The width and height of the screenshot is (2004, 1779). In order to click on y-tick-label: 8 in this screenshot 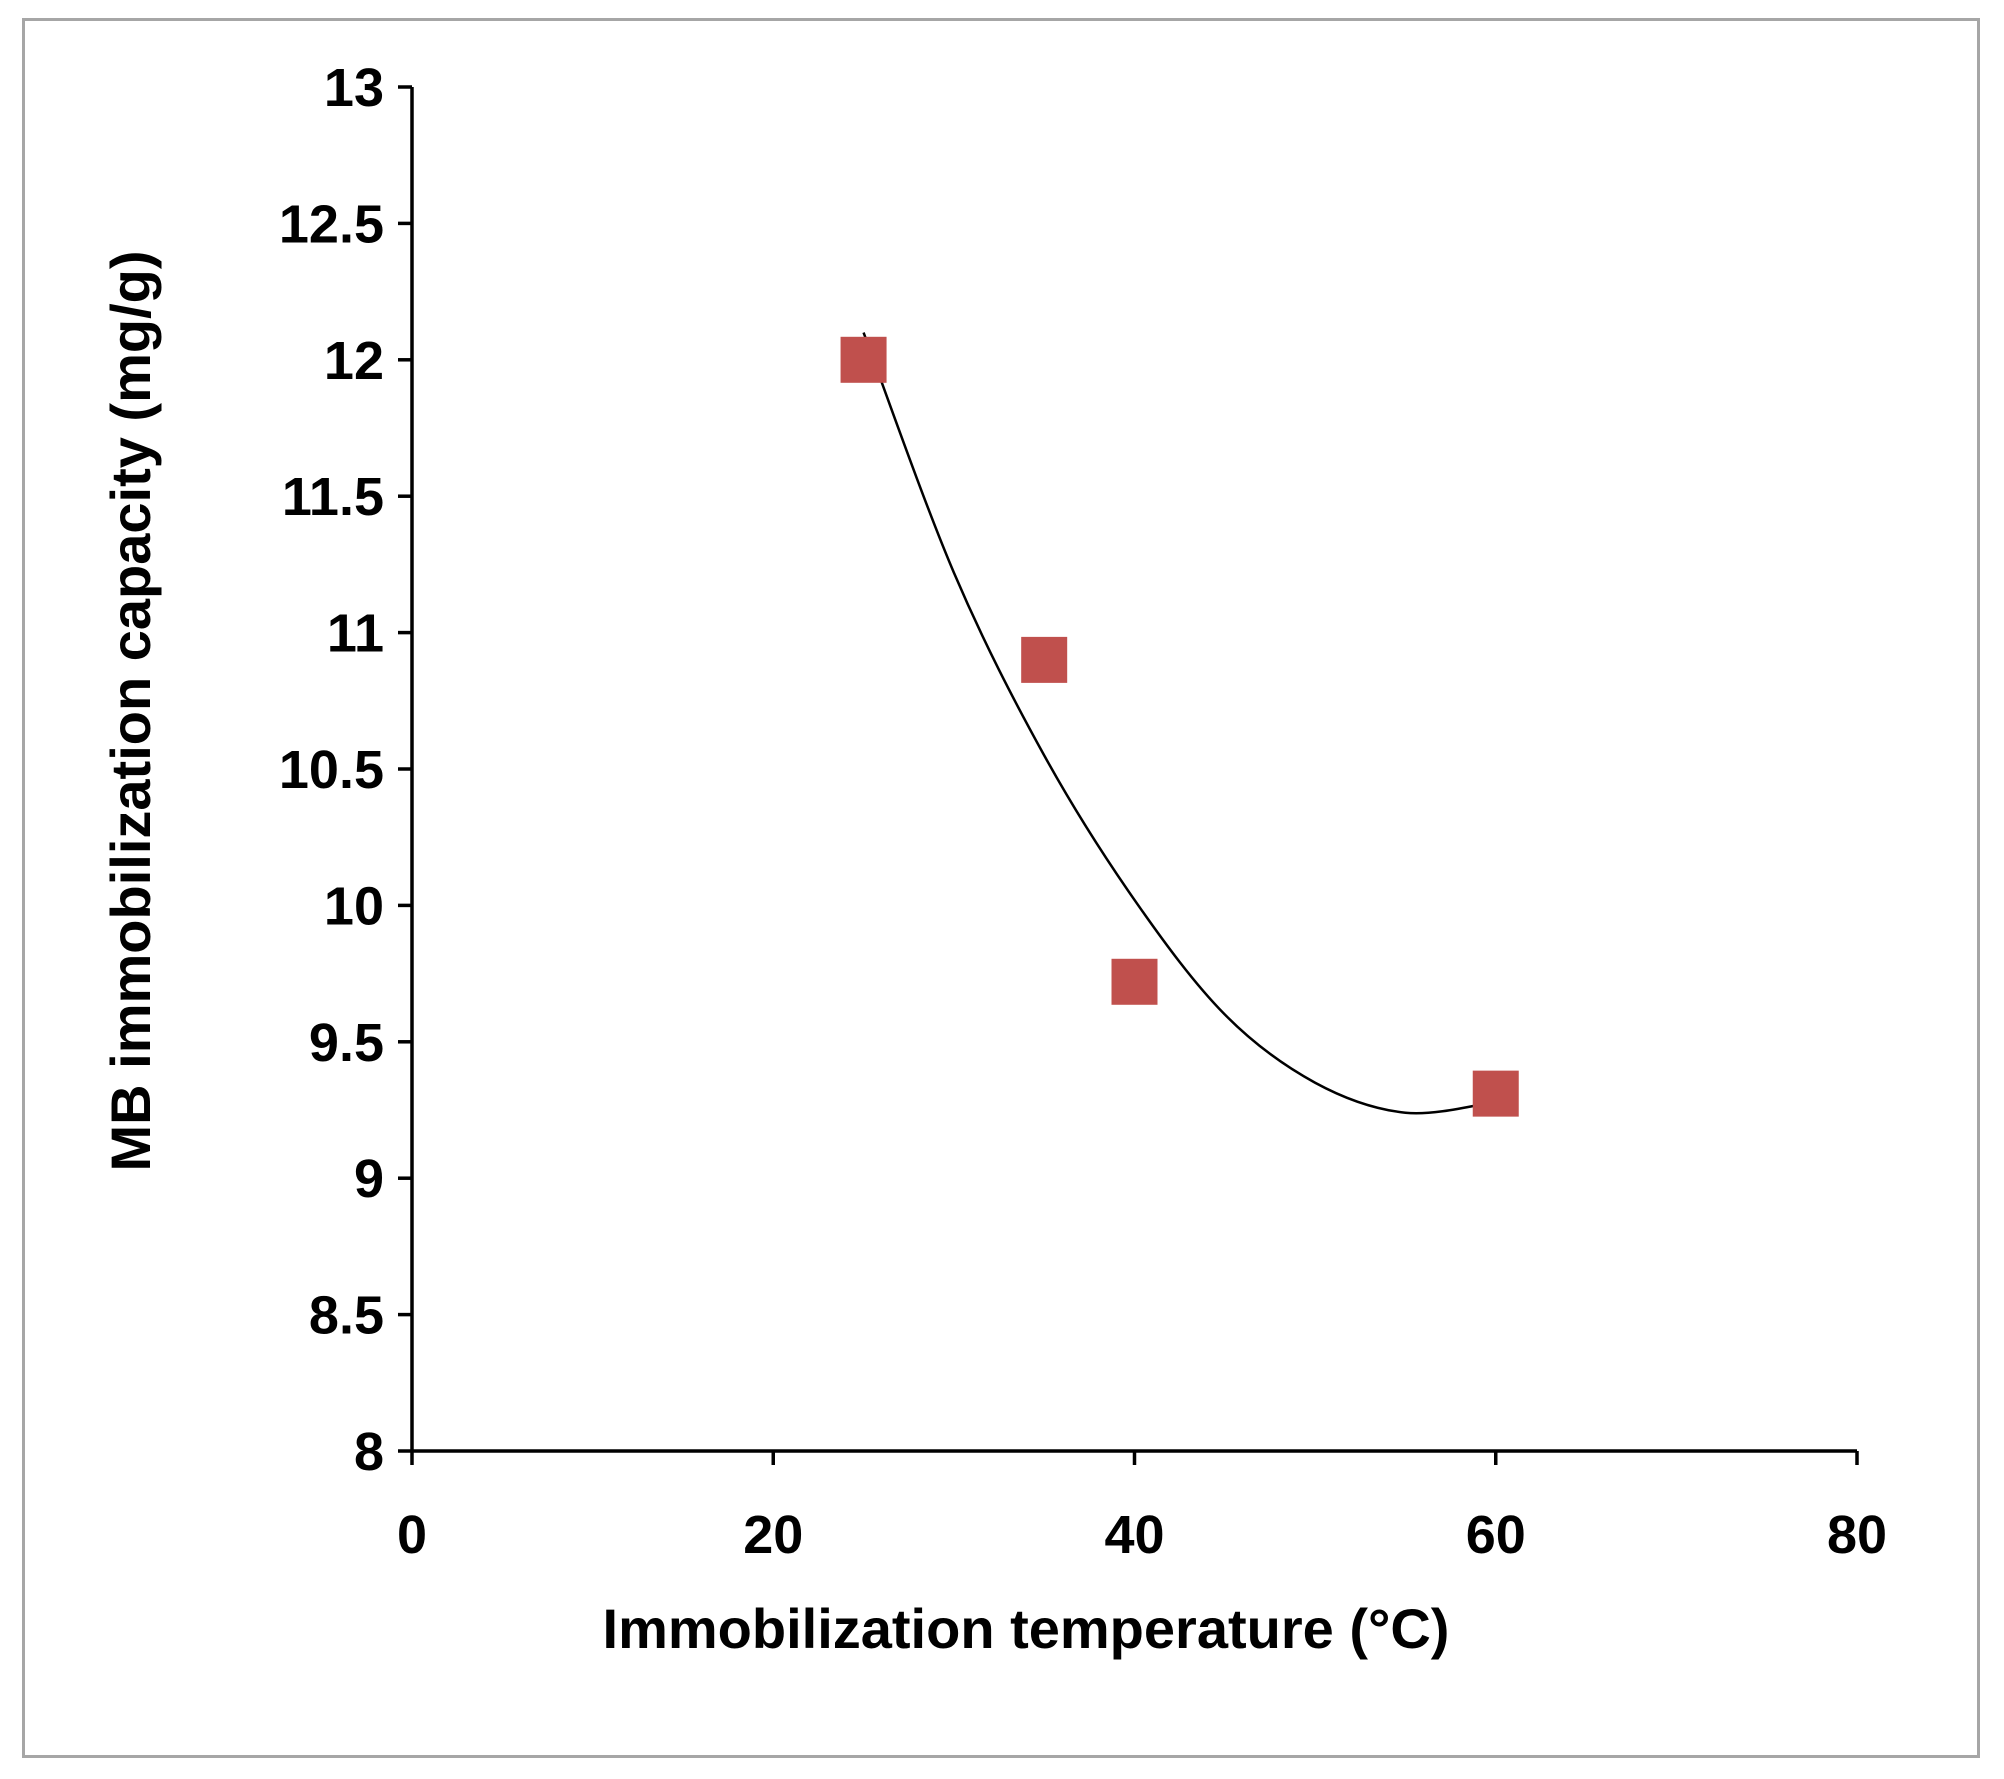, I will do `click(369, 1452)`.